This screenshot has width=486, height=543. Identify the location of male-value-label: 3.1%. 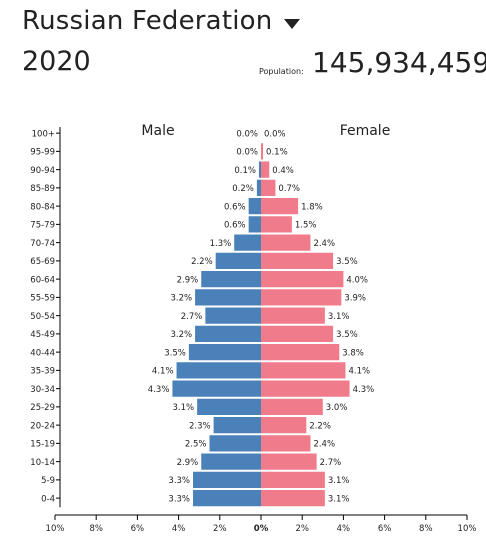
(184, 408).